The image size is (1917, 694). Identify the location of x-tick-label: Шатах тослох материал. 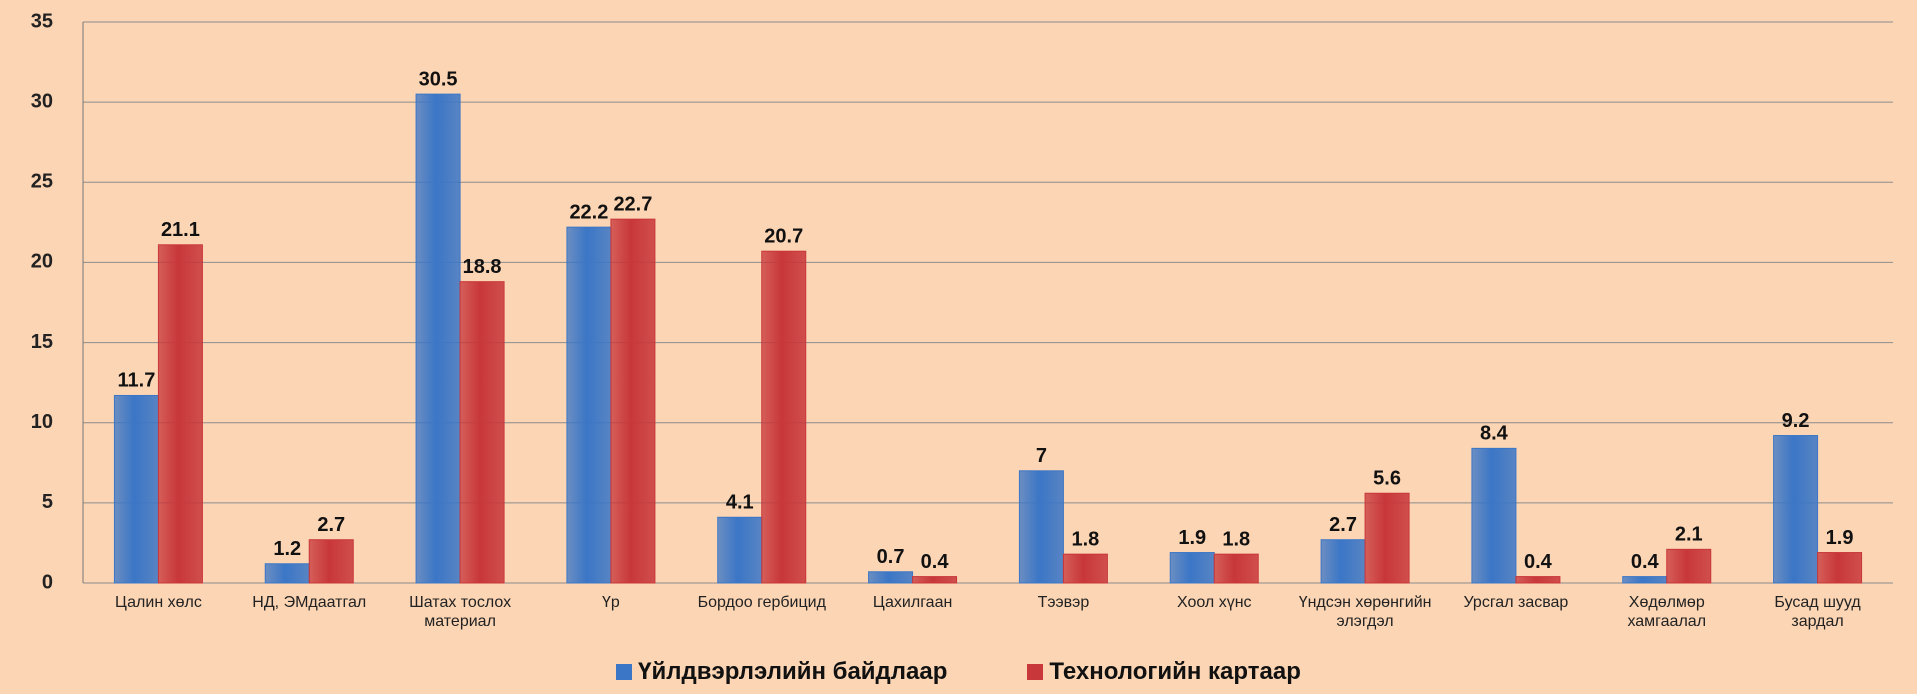
(460, 612).